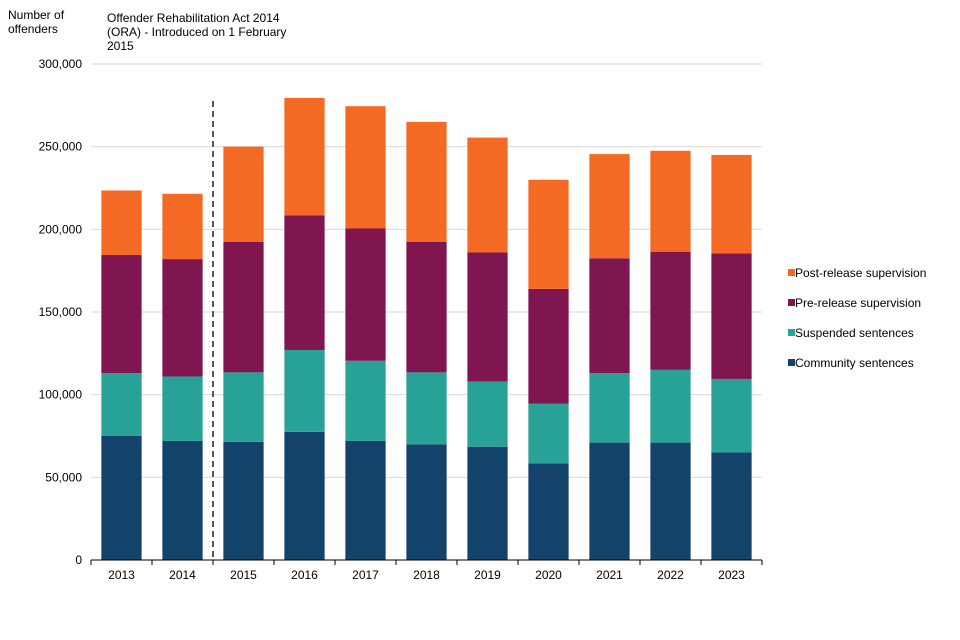  I want to click on y-tick-label: 150,000, so click(61, 312).